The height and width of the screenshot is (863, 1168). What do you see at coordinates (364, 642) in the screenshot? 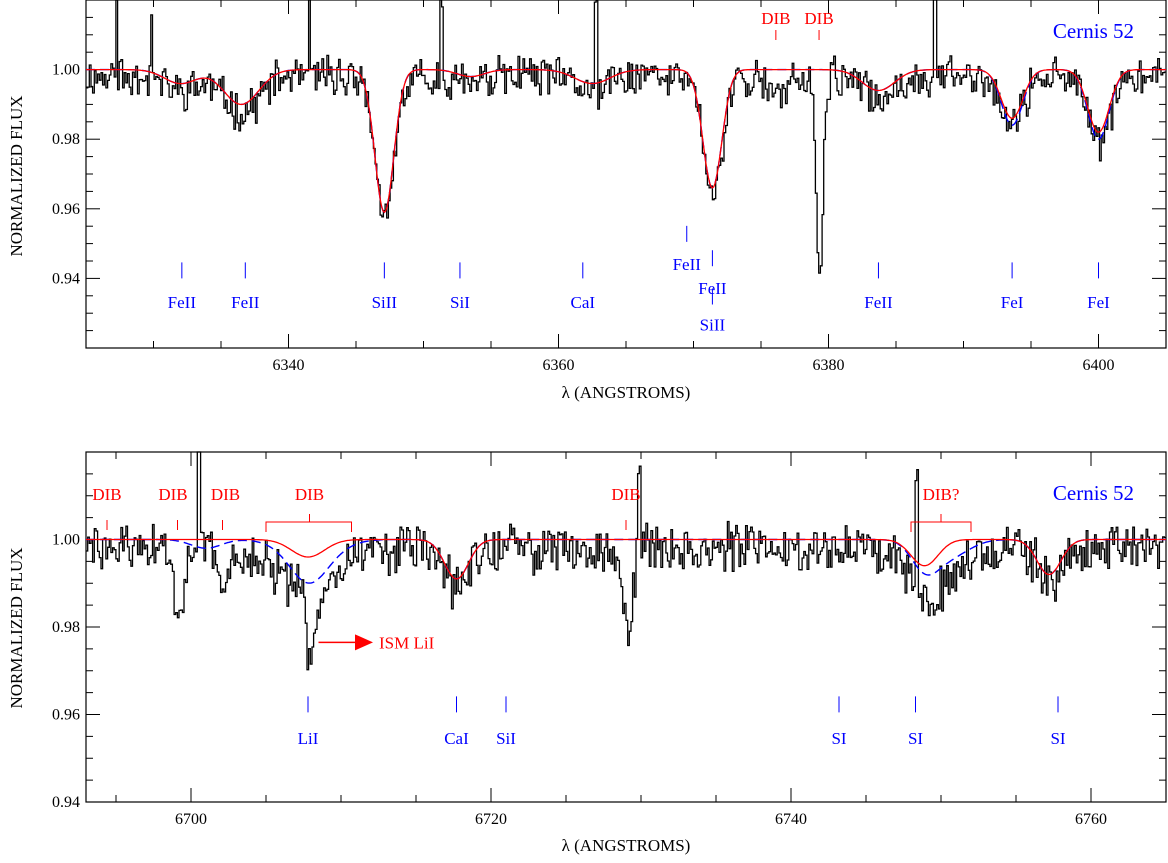
I see `ism-arrow-head` at bounding box center [364, 642].